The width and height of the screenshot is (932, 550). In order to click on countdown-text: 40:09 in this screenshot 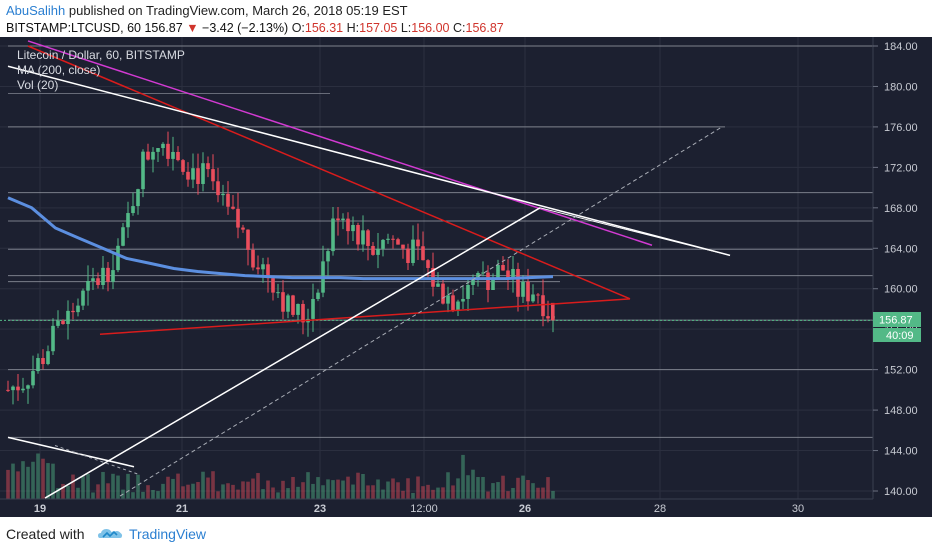, I will do `click(900, 336)`.